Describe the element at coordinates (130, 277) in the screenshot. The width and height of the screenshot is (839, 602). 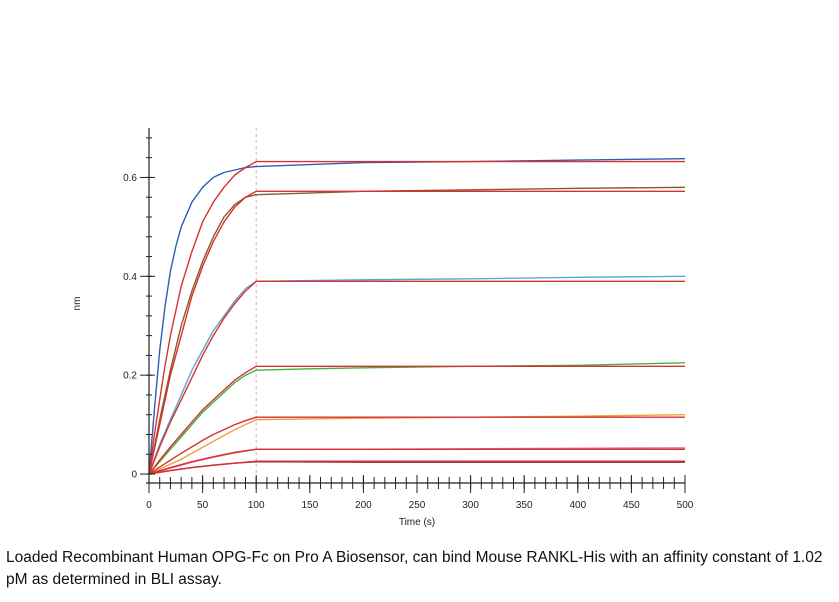
I see `y-tick-label: 0.4` at that location.